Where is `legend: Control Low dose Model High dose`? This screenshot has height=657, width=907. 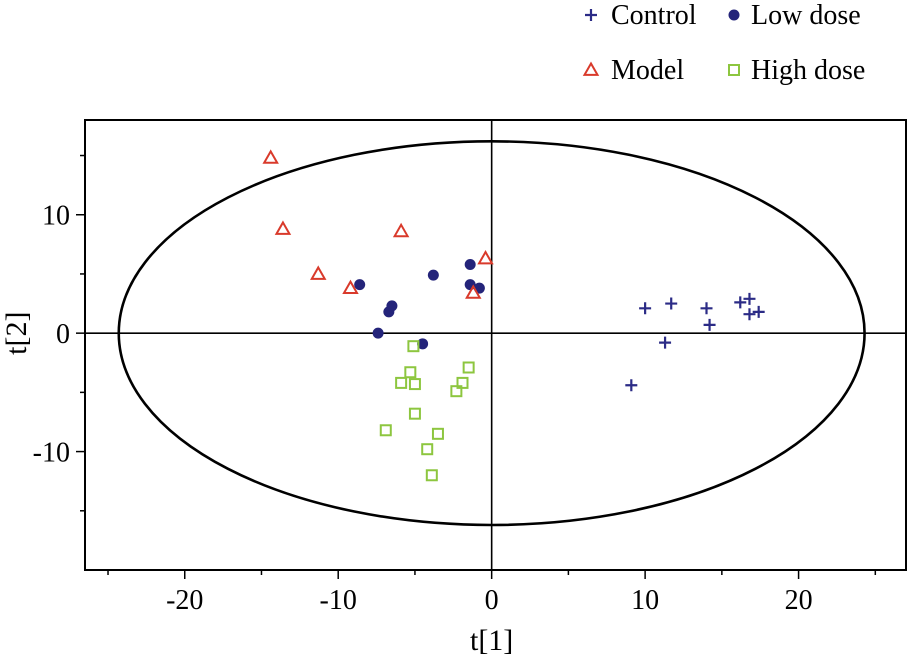 legend: Control Low dose Model High dose is located at coordinates (723, 43).